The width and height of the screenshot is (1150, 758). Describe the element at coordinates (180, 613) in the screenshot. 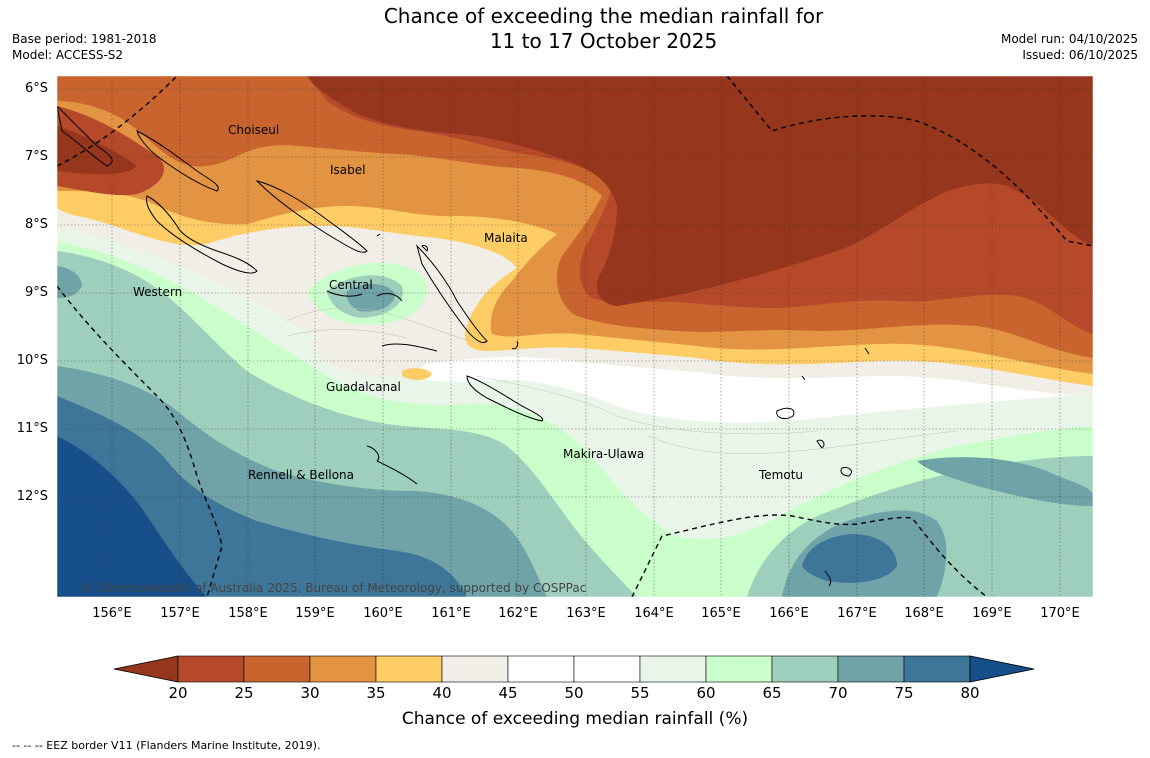

I see `lon-label: 157°E` at that location.